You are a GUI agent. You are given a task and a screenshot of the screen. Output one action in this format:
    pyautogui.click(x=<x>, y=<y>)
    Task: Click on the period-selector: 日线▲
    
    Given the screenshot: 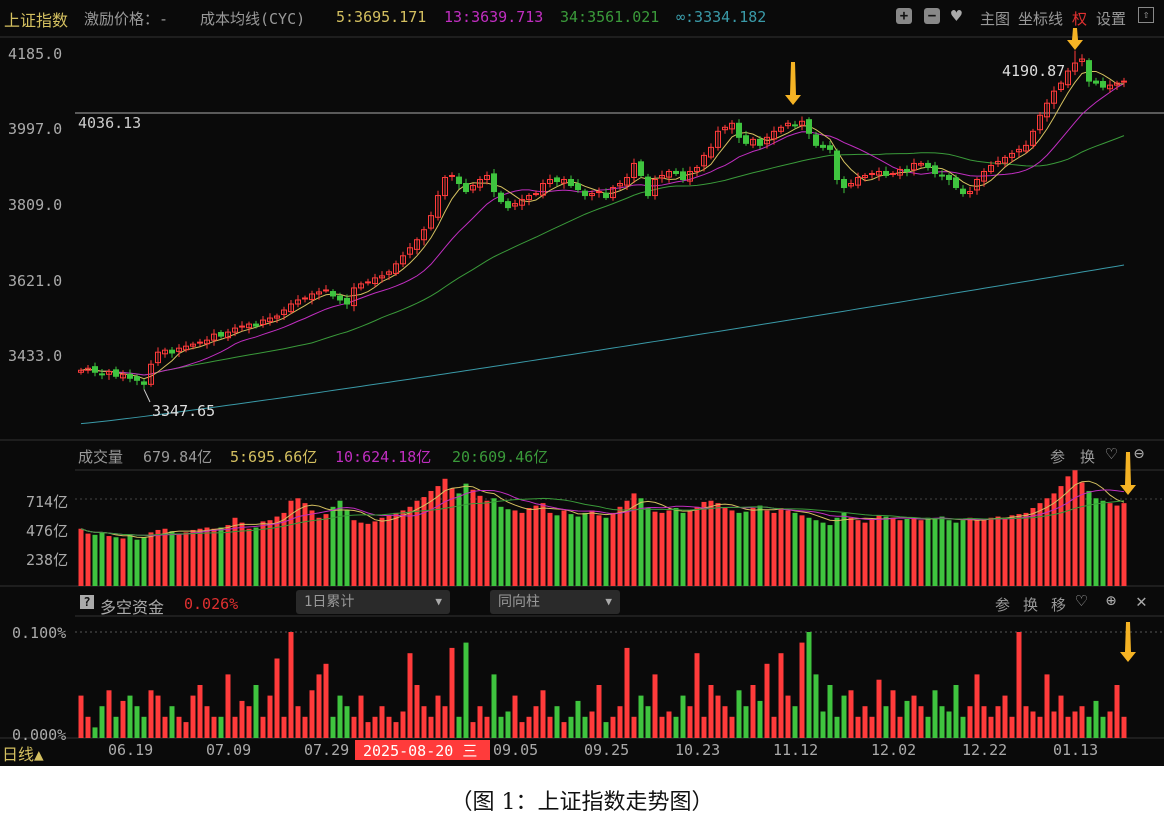 What is the action you would take?
    pyautogui.click(x=23, y=754)
    